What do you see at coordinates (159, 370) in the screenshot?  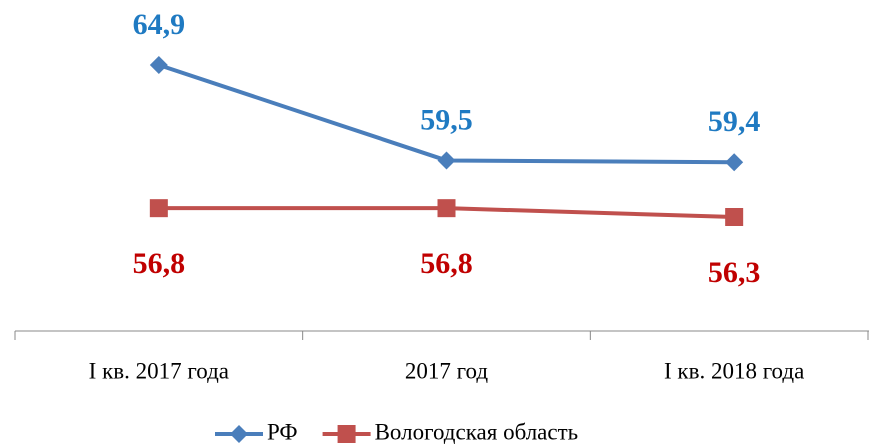 I see `x-tick-label: I кв. 2017 года` at bounding box center [159, 370].